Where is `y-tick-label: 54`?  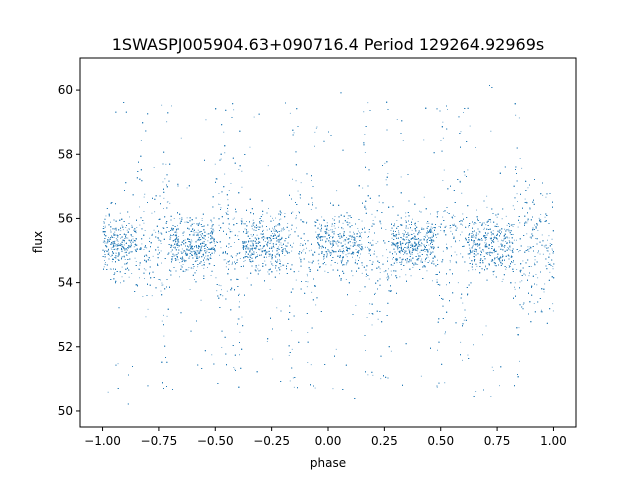 y-tick-label: 54 is located at coordinates (65, 283).